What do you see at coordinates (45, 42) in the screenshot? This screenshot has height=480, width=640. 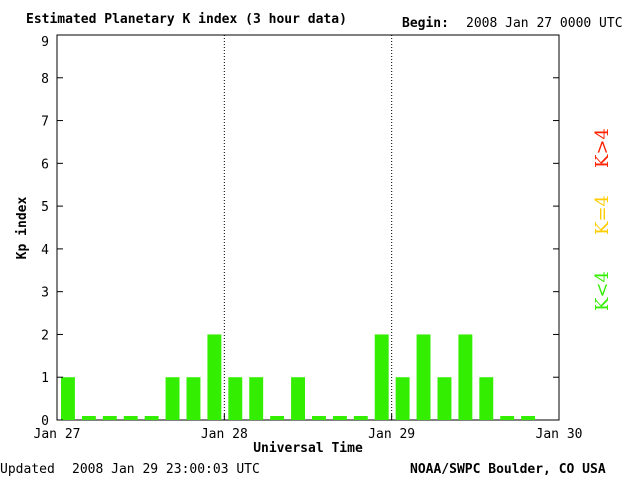 I see `y-tick-label: 9` at bounding box center [45, 42].